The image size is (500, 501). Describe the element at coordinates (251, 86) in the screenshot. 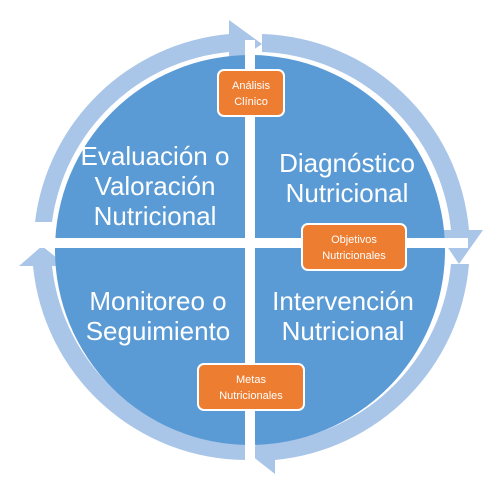

I see `box-line: Análisis` at that location.